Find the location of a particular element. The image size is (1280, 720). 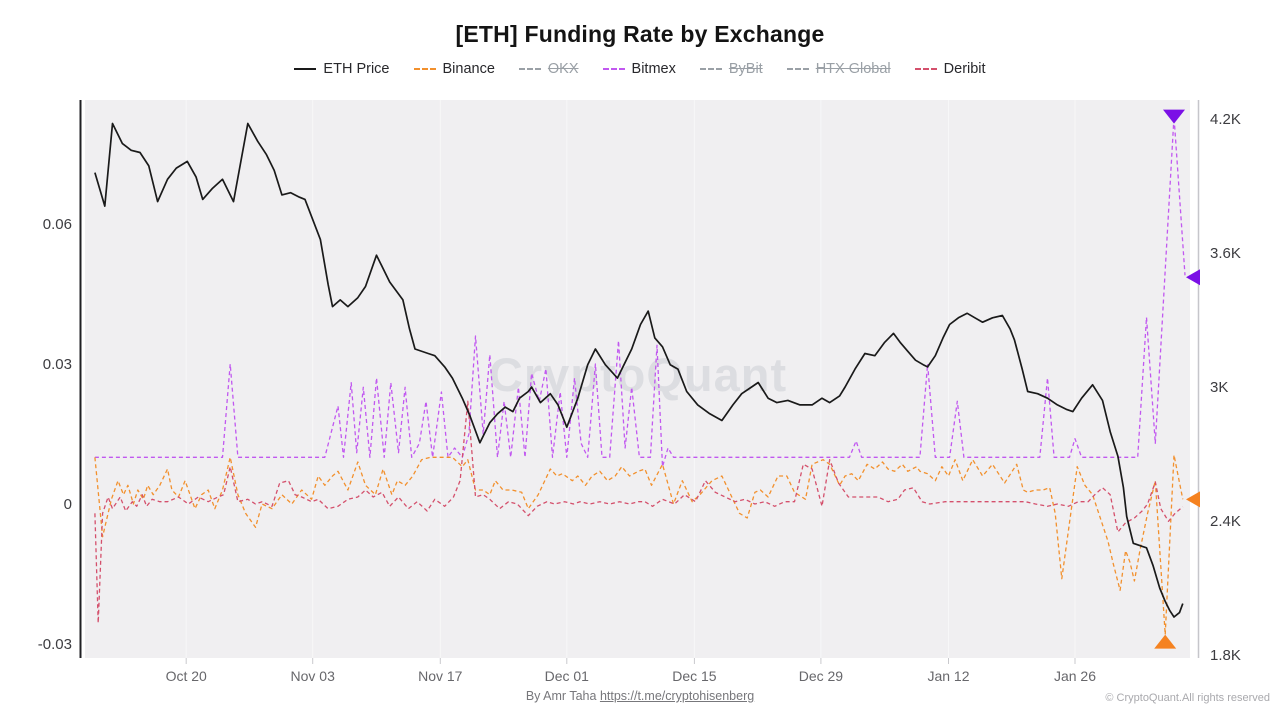

bitmex-last-flag-icon is located at coordinates (1193, 277).